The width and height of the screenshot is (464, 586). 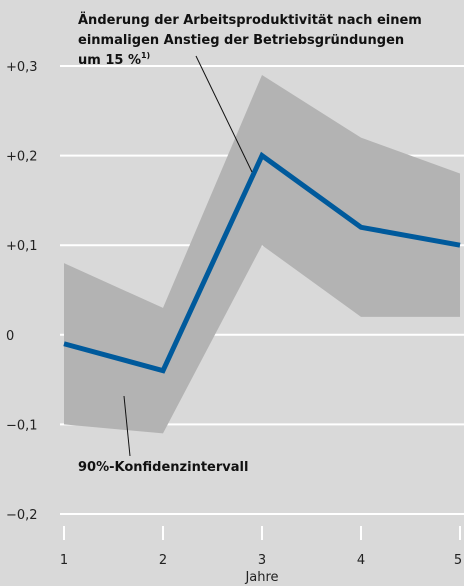 What do you see at coordinates (22, 515) in the screenshot?
I see `y-tick-label: −0,2` at bounding box center [22, 515].